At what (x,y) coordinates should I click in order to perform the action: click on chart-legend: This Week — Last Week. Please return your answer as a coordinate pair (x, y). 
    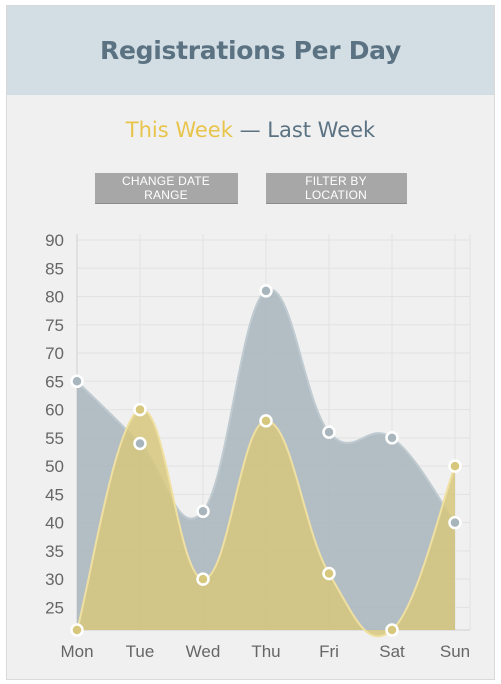
    Looking at the image, I should click on (250, 130).